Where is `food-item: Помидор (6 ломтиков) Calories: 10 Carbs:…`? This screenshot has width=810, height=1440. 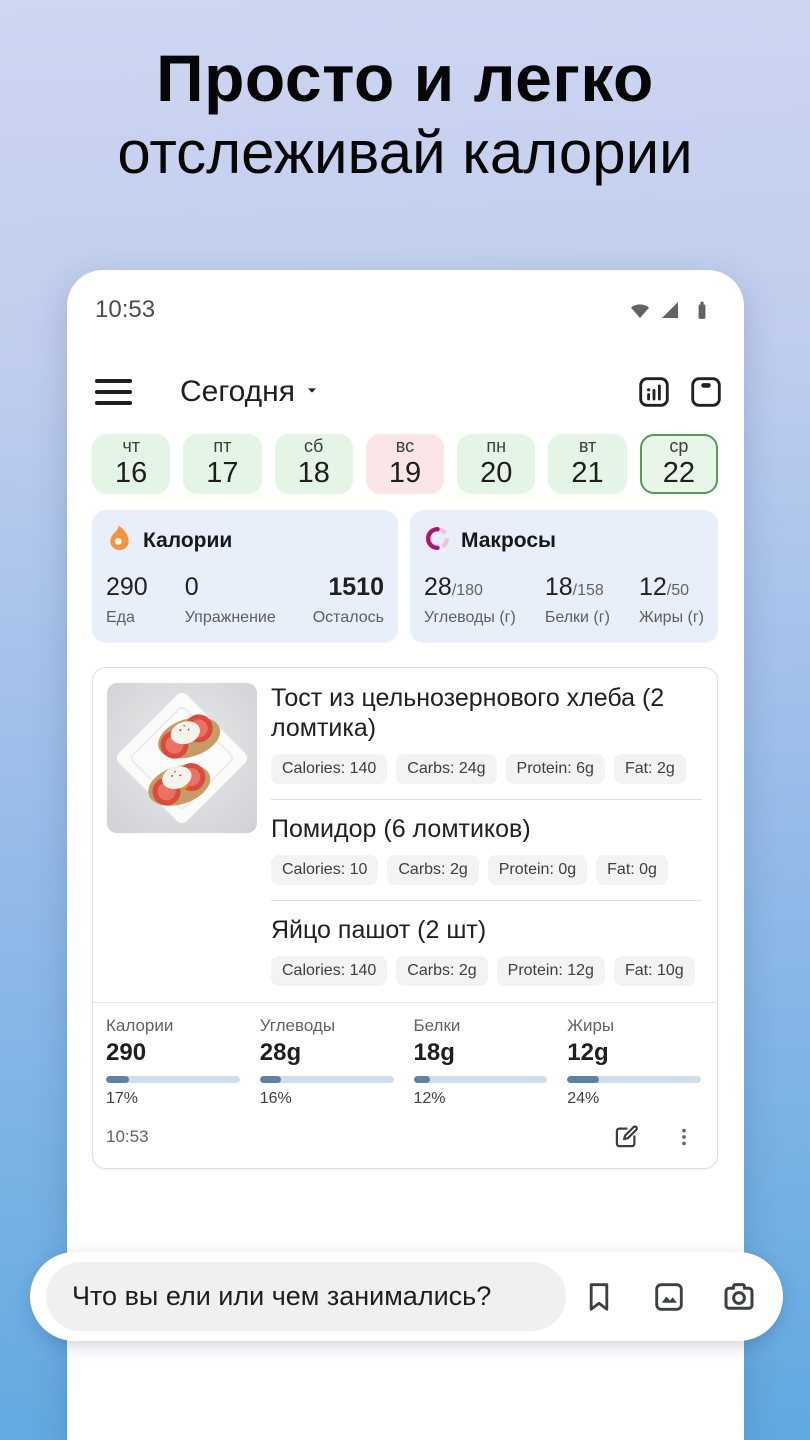 food-item: Помидор (6 ломтиков) Calories: 10 Carbs:… is located at coordinates (486, 849).